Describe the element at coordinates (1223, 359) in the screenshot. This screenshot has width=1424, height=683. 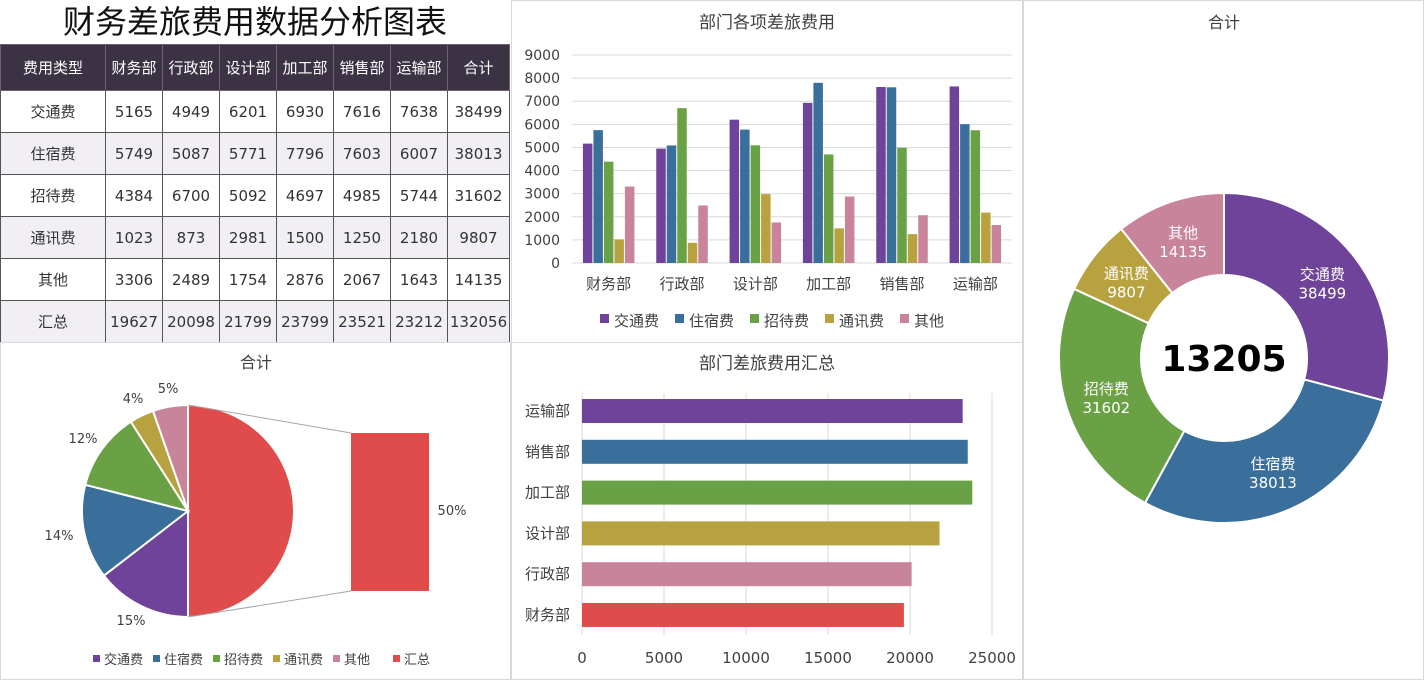
I see `center-total: 13205` at that location.